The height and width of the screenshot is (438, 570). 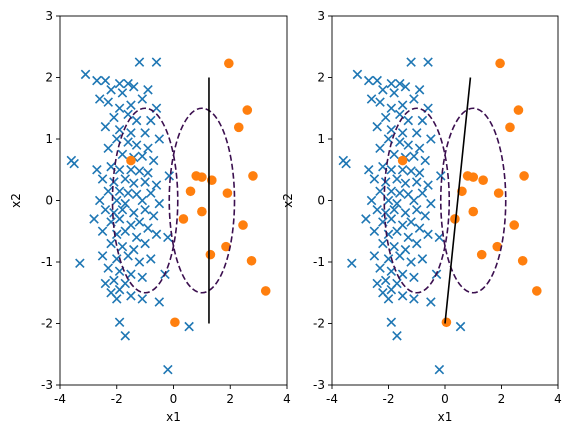 I want to click on x-tick-label: 4, so click(x=558, y=399).